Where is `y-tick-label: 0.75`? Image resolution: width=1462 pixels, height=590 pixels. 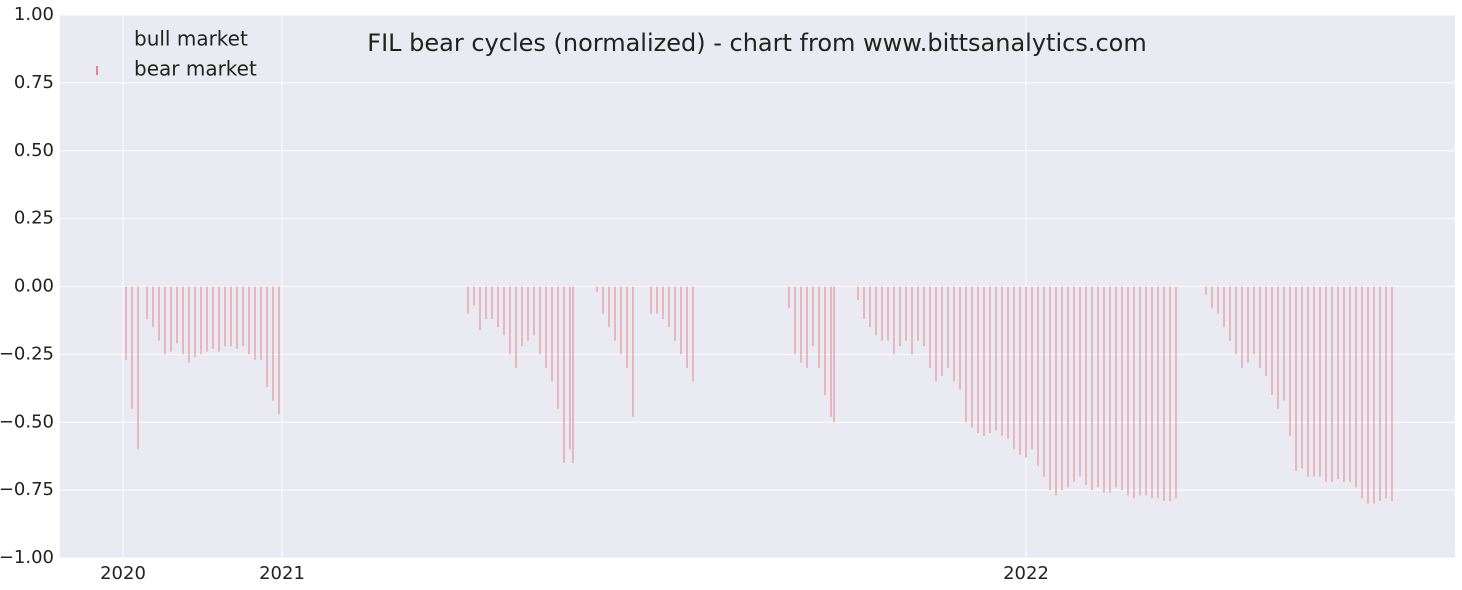 y-tick-label: 0.75 is located at coordinates (34, 82).